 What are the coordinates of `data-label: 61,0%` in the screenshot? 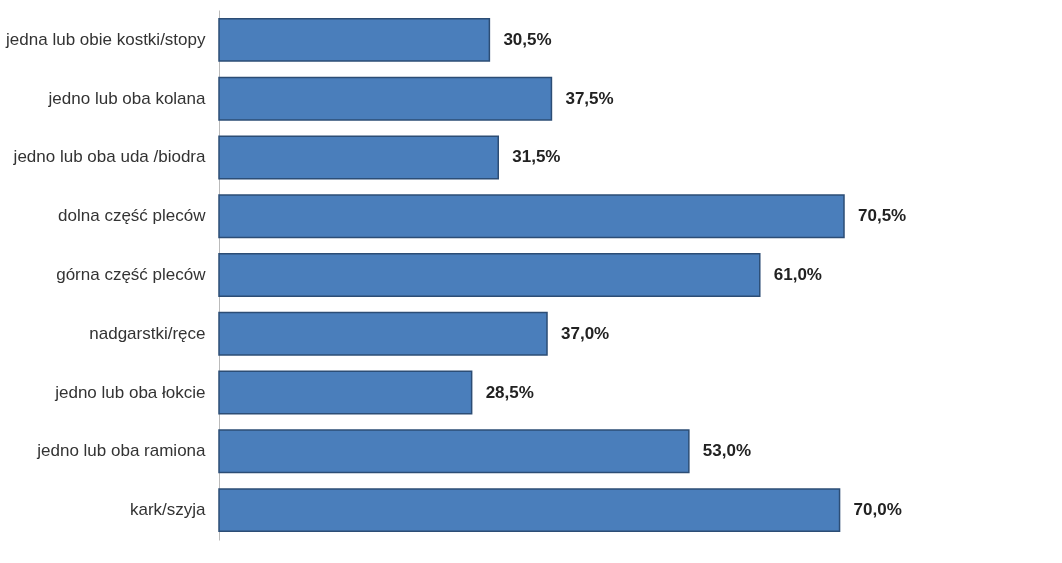 It's located at (797, 274).